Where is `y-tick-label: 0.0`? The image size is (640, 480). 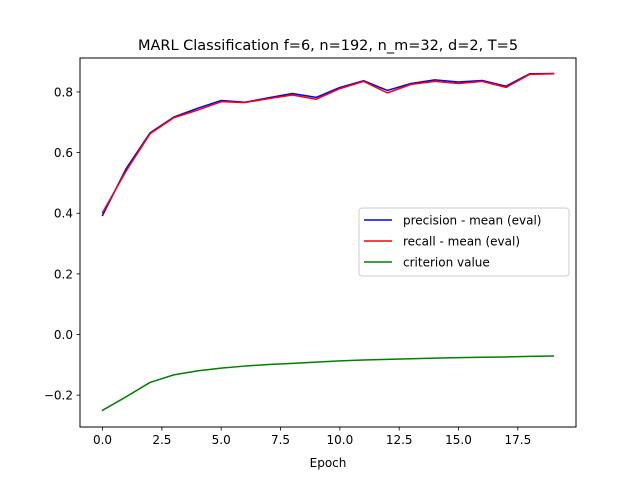 y-tick-label: 0.0 is located at coordinates (63, 335).